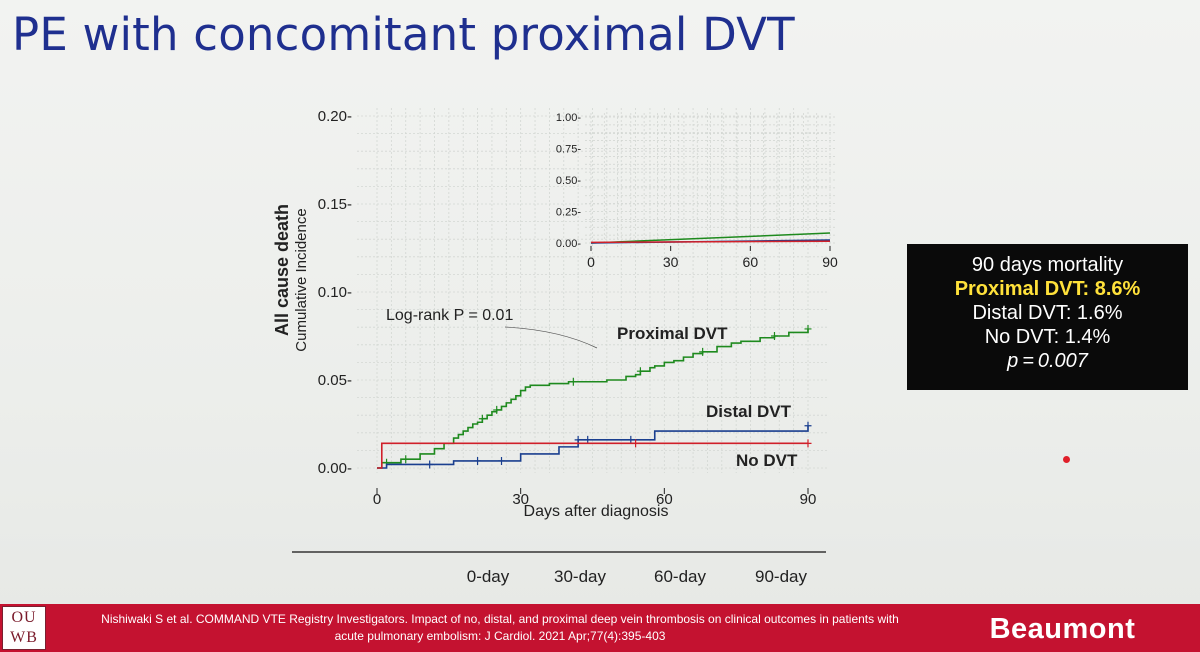 This screenshot has width=1200, height=652. I want to click on beaumont-brand: Beaumont, so click(1062, 629).